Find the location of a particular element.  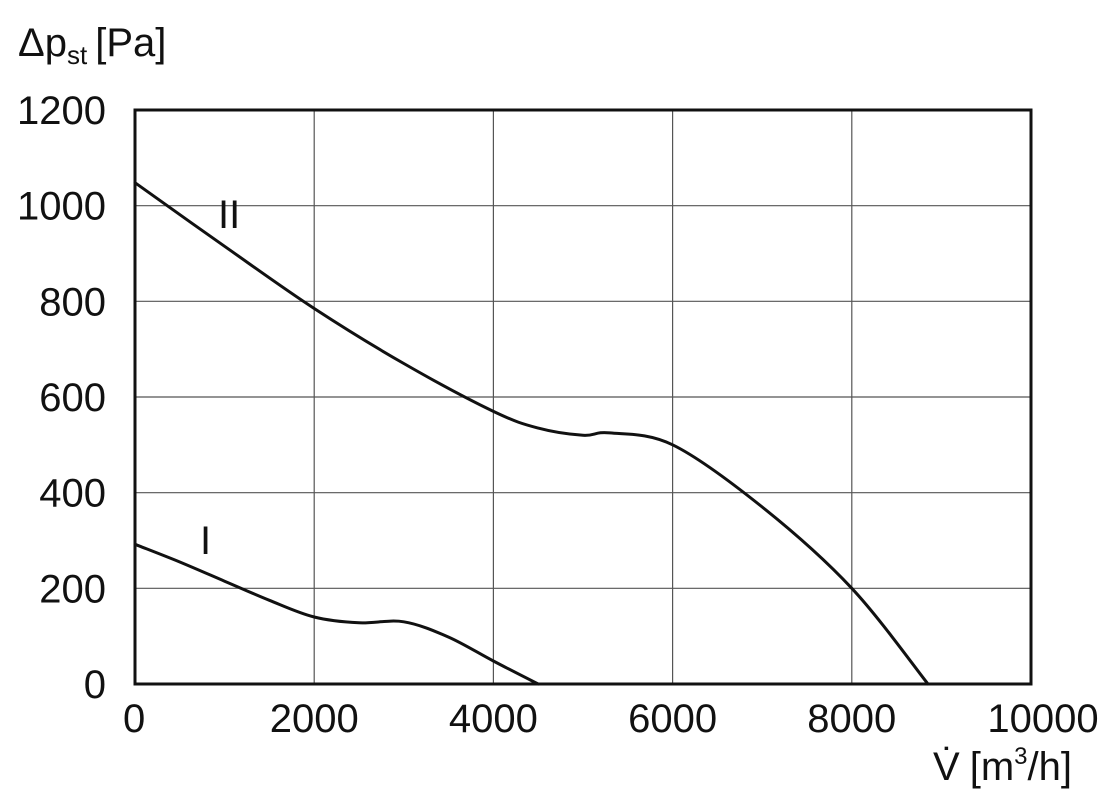

y-tick-label: 600 is located at coordinates (72, 398).